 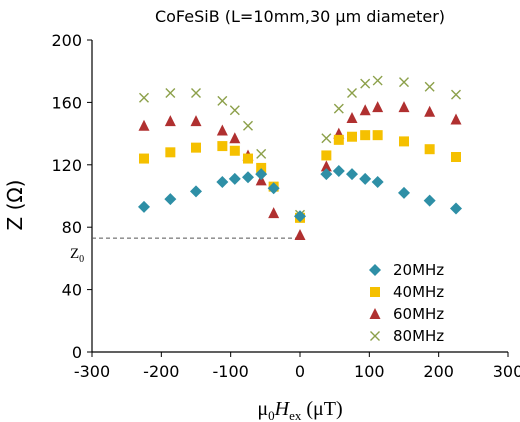 What do you see at coordinates (418, 314) in the screenshot?
I see `legend-label-60mhz: 60MHz` at bounding box center [418, 314].